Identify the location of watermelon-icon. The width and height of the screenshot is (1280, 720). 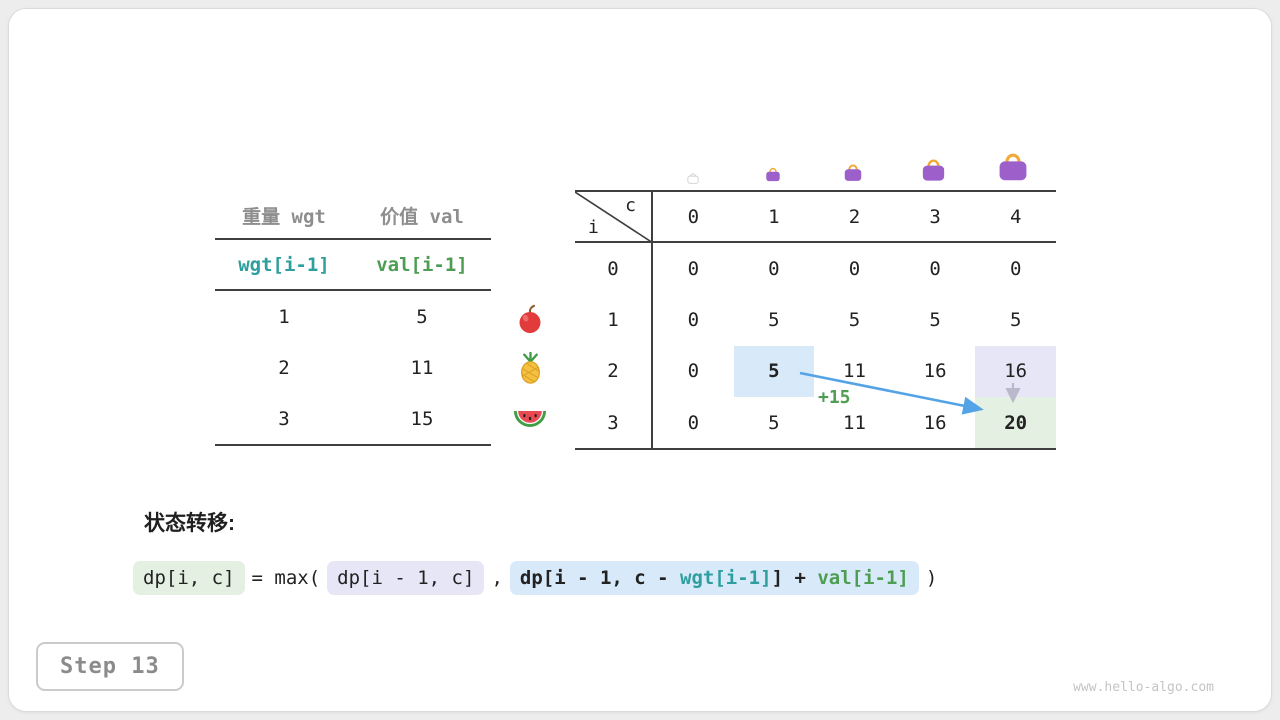
(530, 418).